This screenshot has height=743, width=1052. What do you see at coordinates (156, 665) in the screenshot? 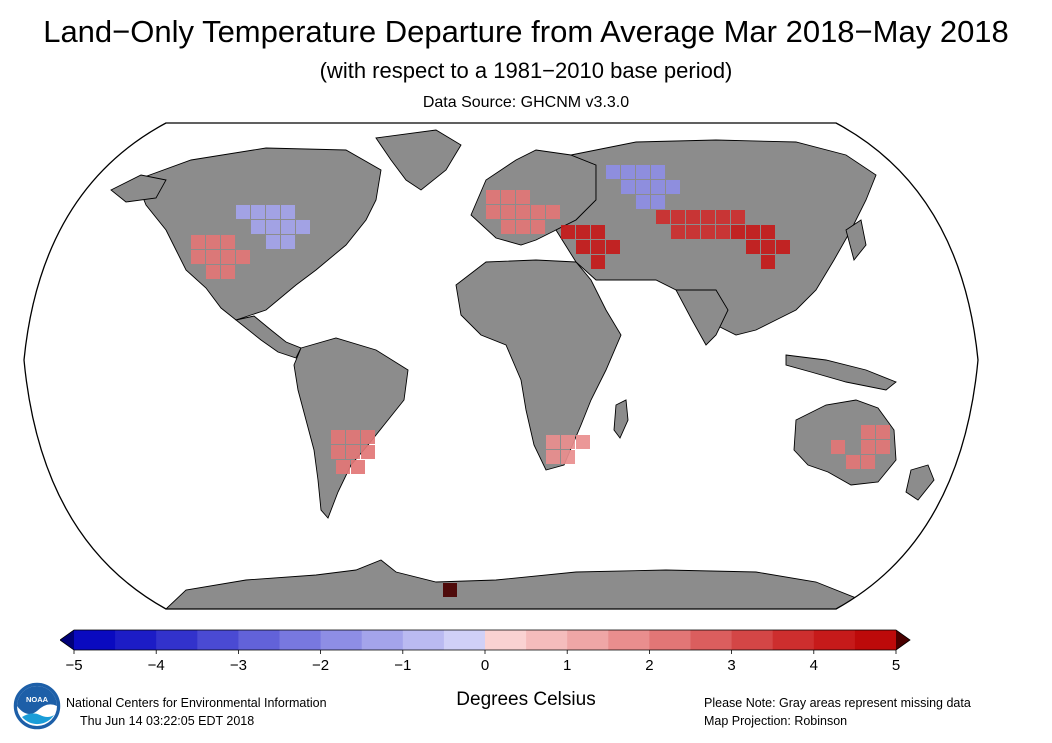
I see `colorbar-tick-label: −4` at bounding box center [156, 665].